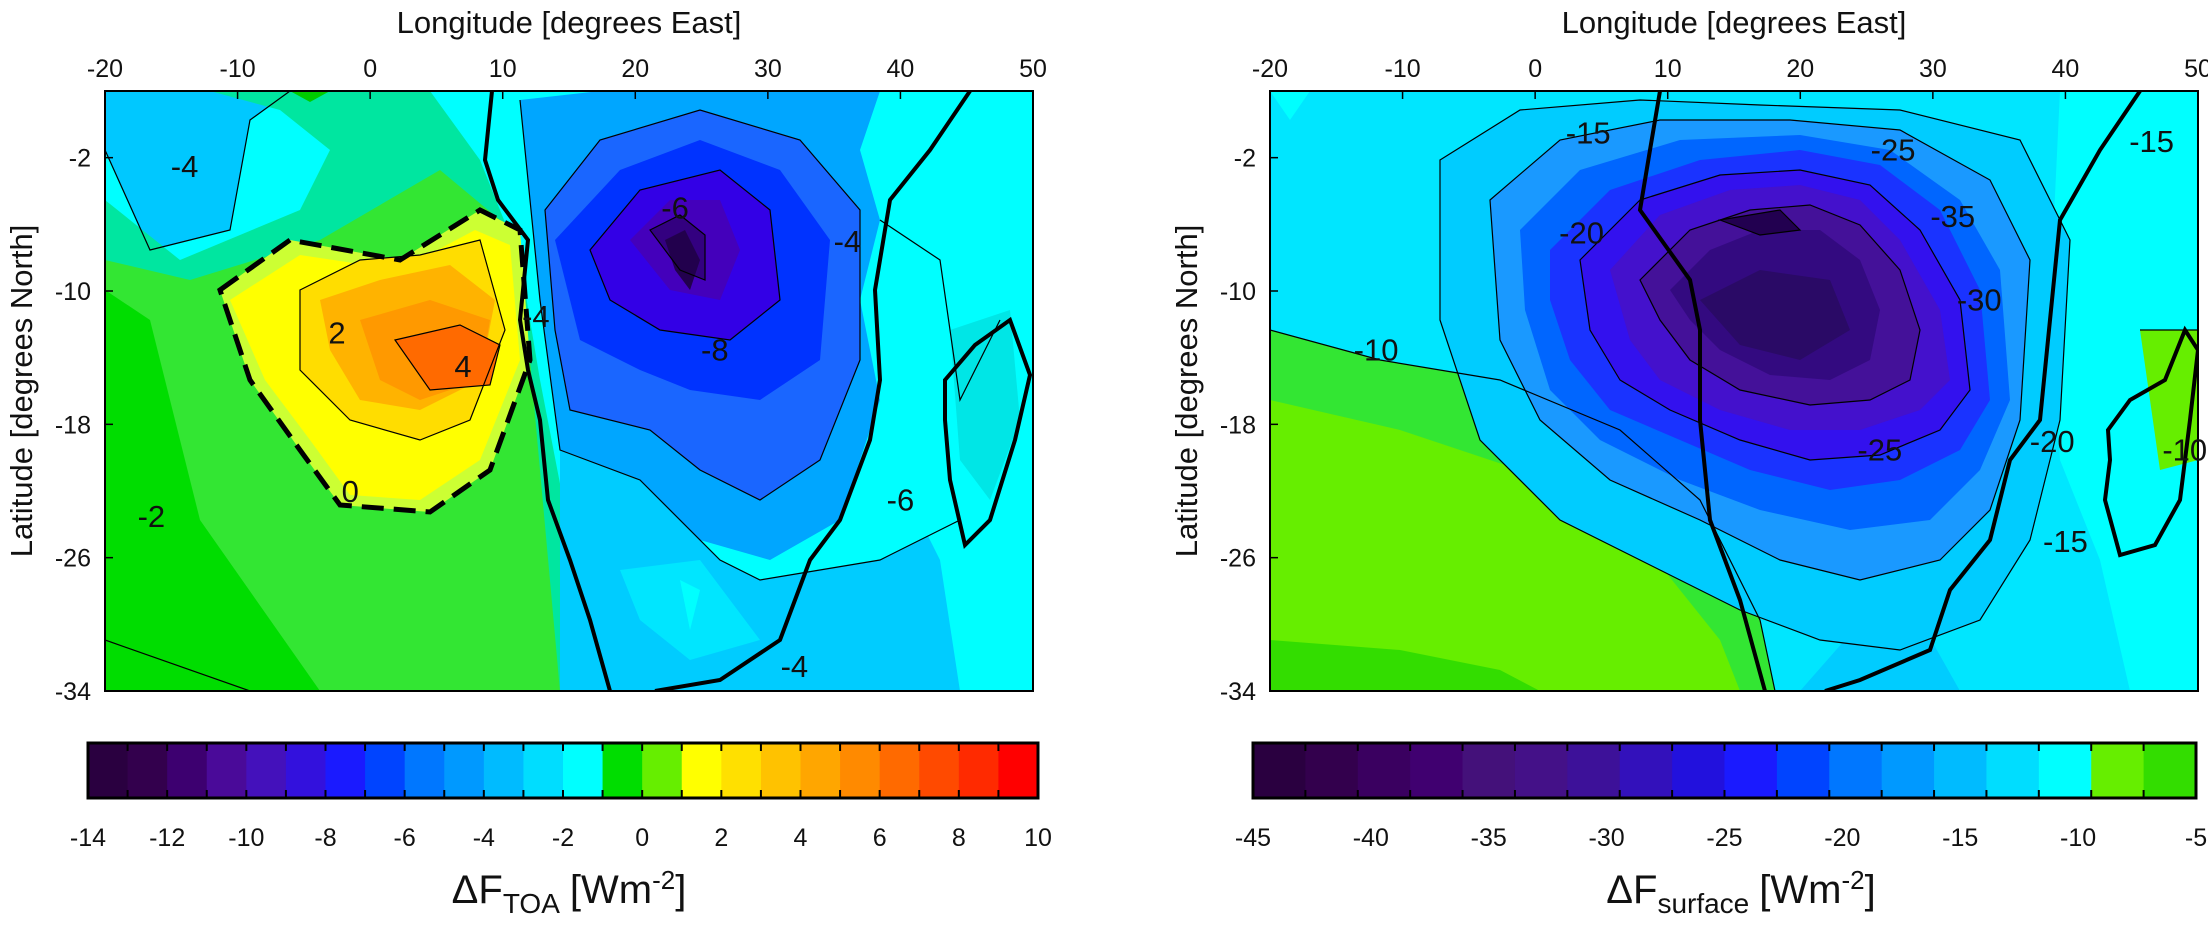 The width and height of the screenshot is (2208, 929). What do you see at coordinates (1734, 22) in the screenshot?
I see `surface-x-axis-label: Longitude [degrees East]` at bounding box center [1734, 22].